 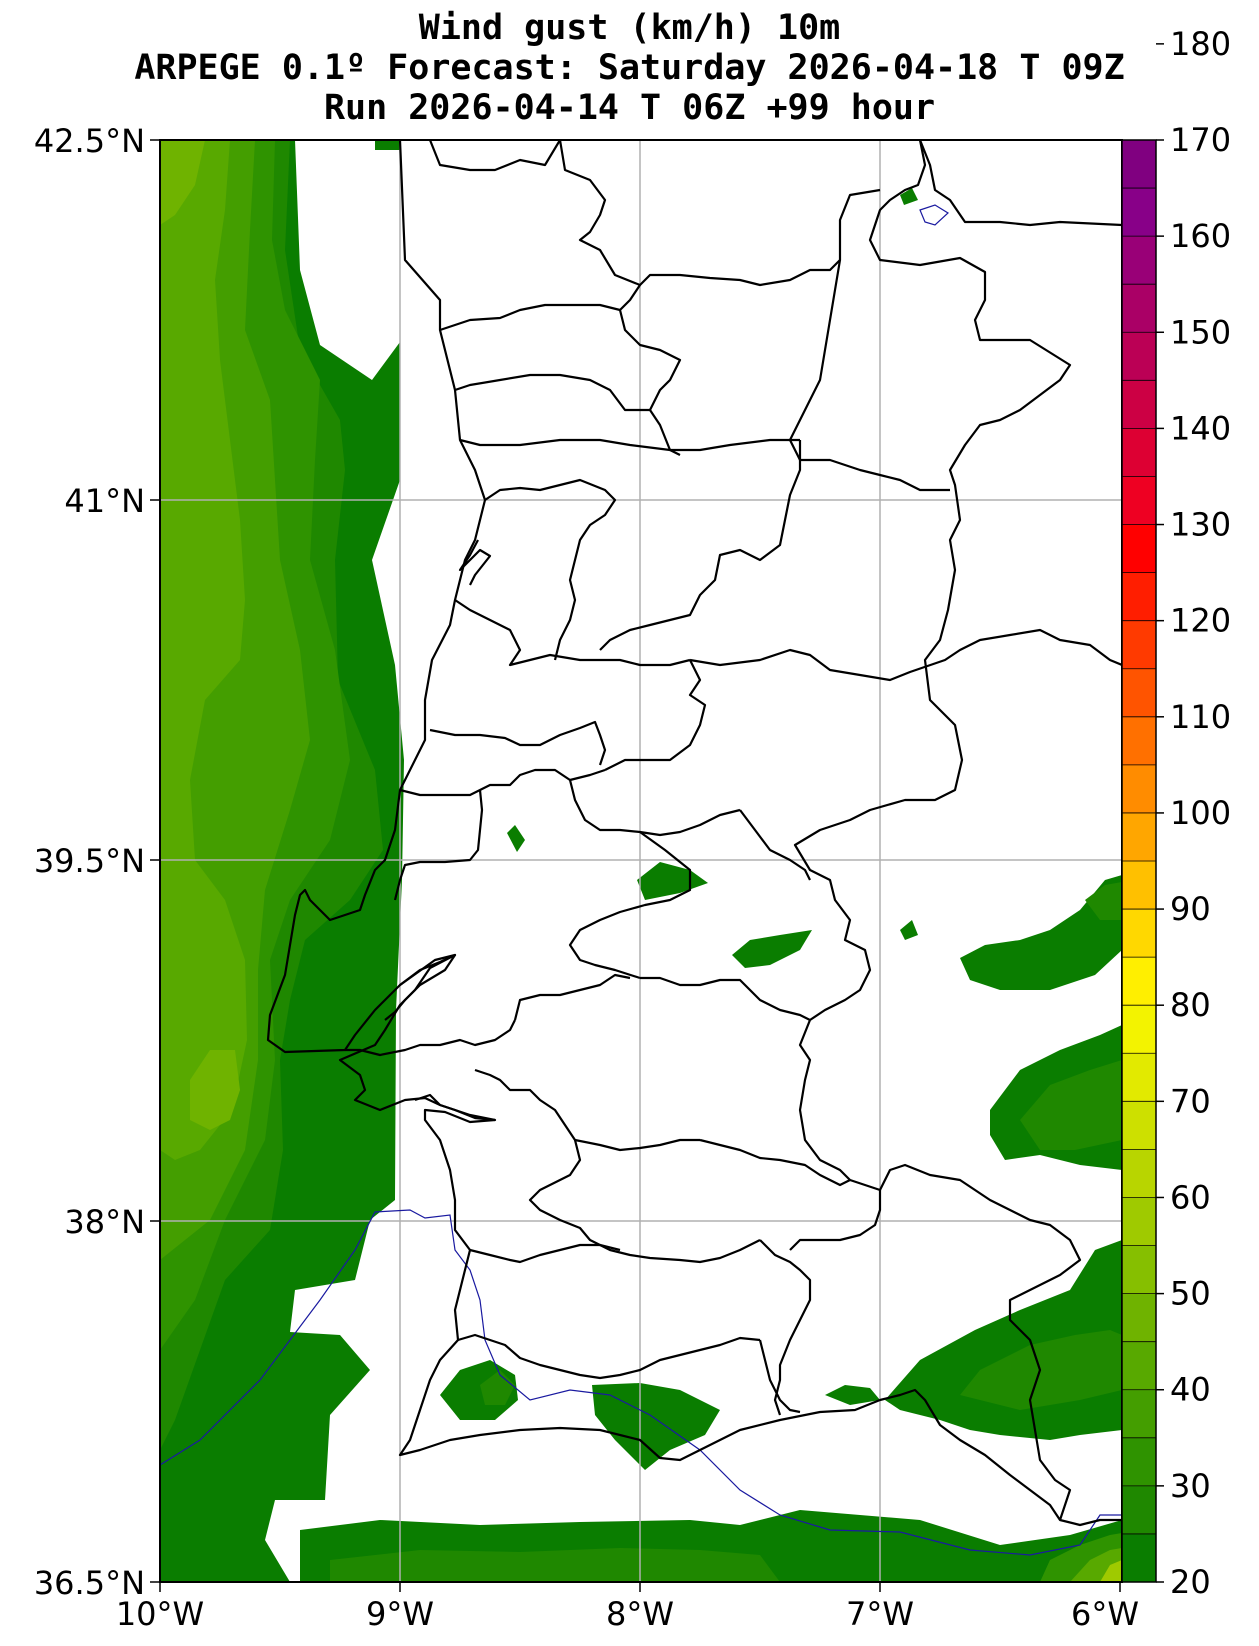 I want to click on colorbar-tick-label: 130, so click(x=1200, y=525).